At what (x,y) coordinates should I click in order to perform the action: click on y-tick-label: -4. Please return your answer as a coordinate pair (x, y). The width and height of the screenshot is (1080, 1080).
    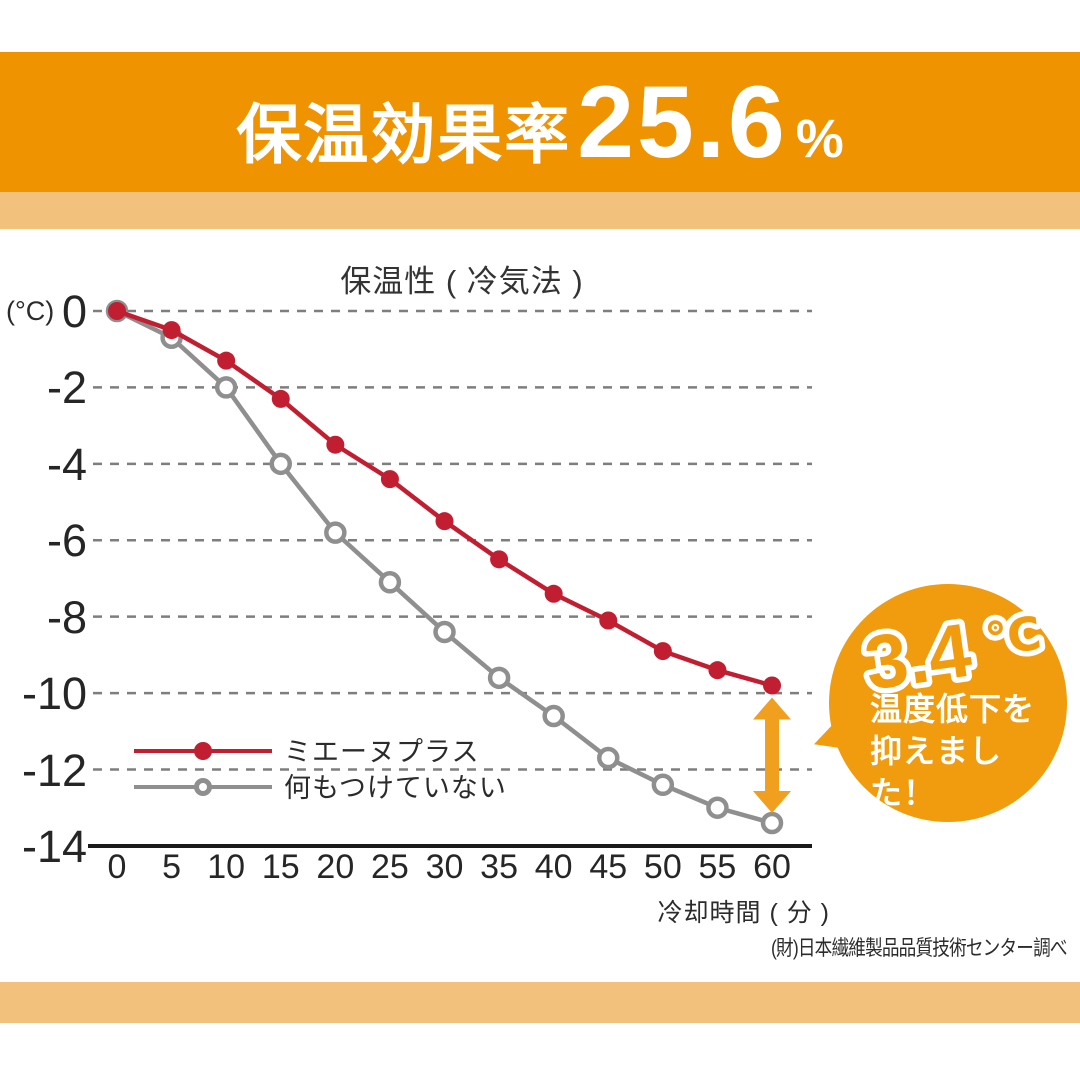
    Looking at the image, I should click on (66, 464).